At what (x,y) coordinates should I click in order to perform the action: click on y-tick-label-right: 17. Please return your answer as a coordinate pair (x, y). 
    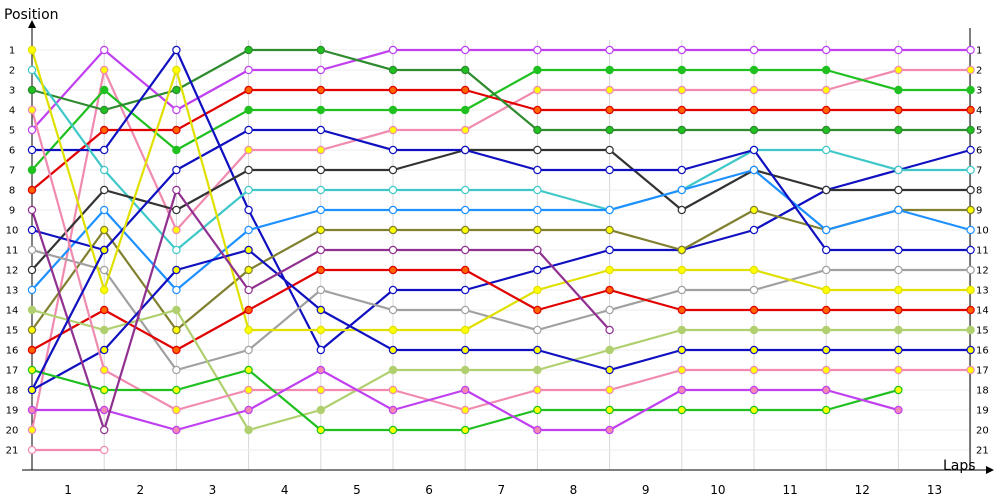
    Looking at the image, I should click on (982, 371).